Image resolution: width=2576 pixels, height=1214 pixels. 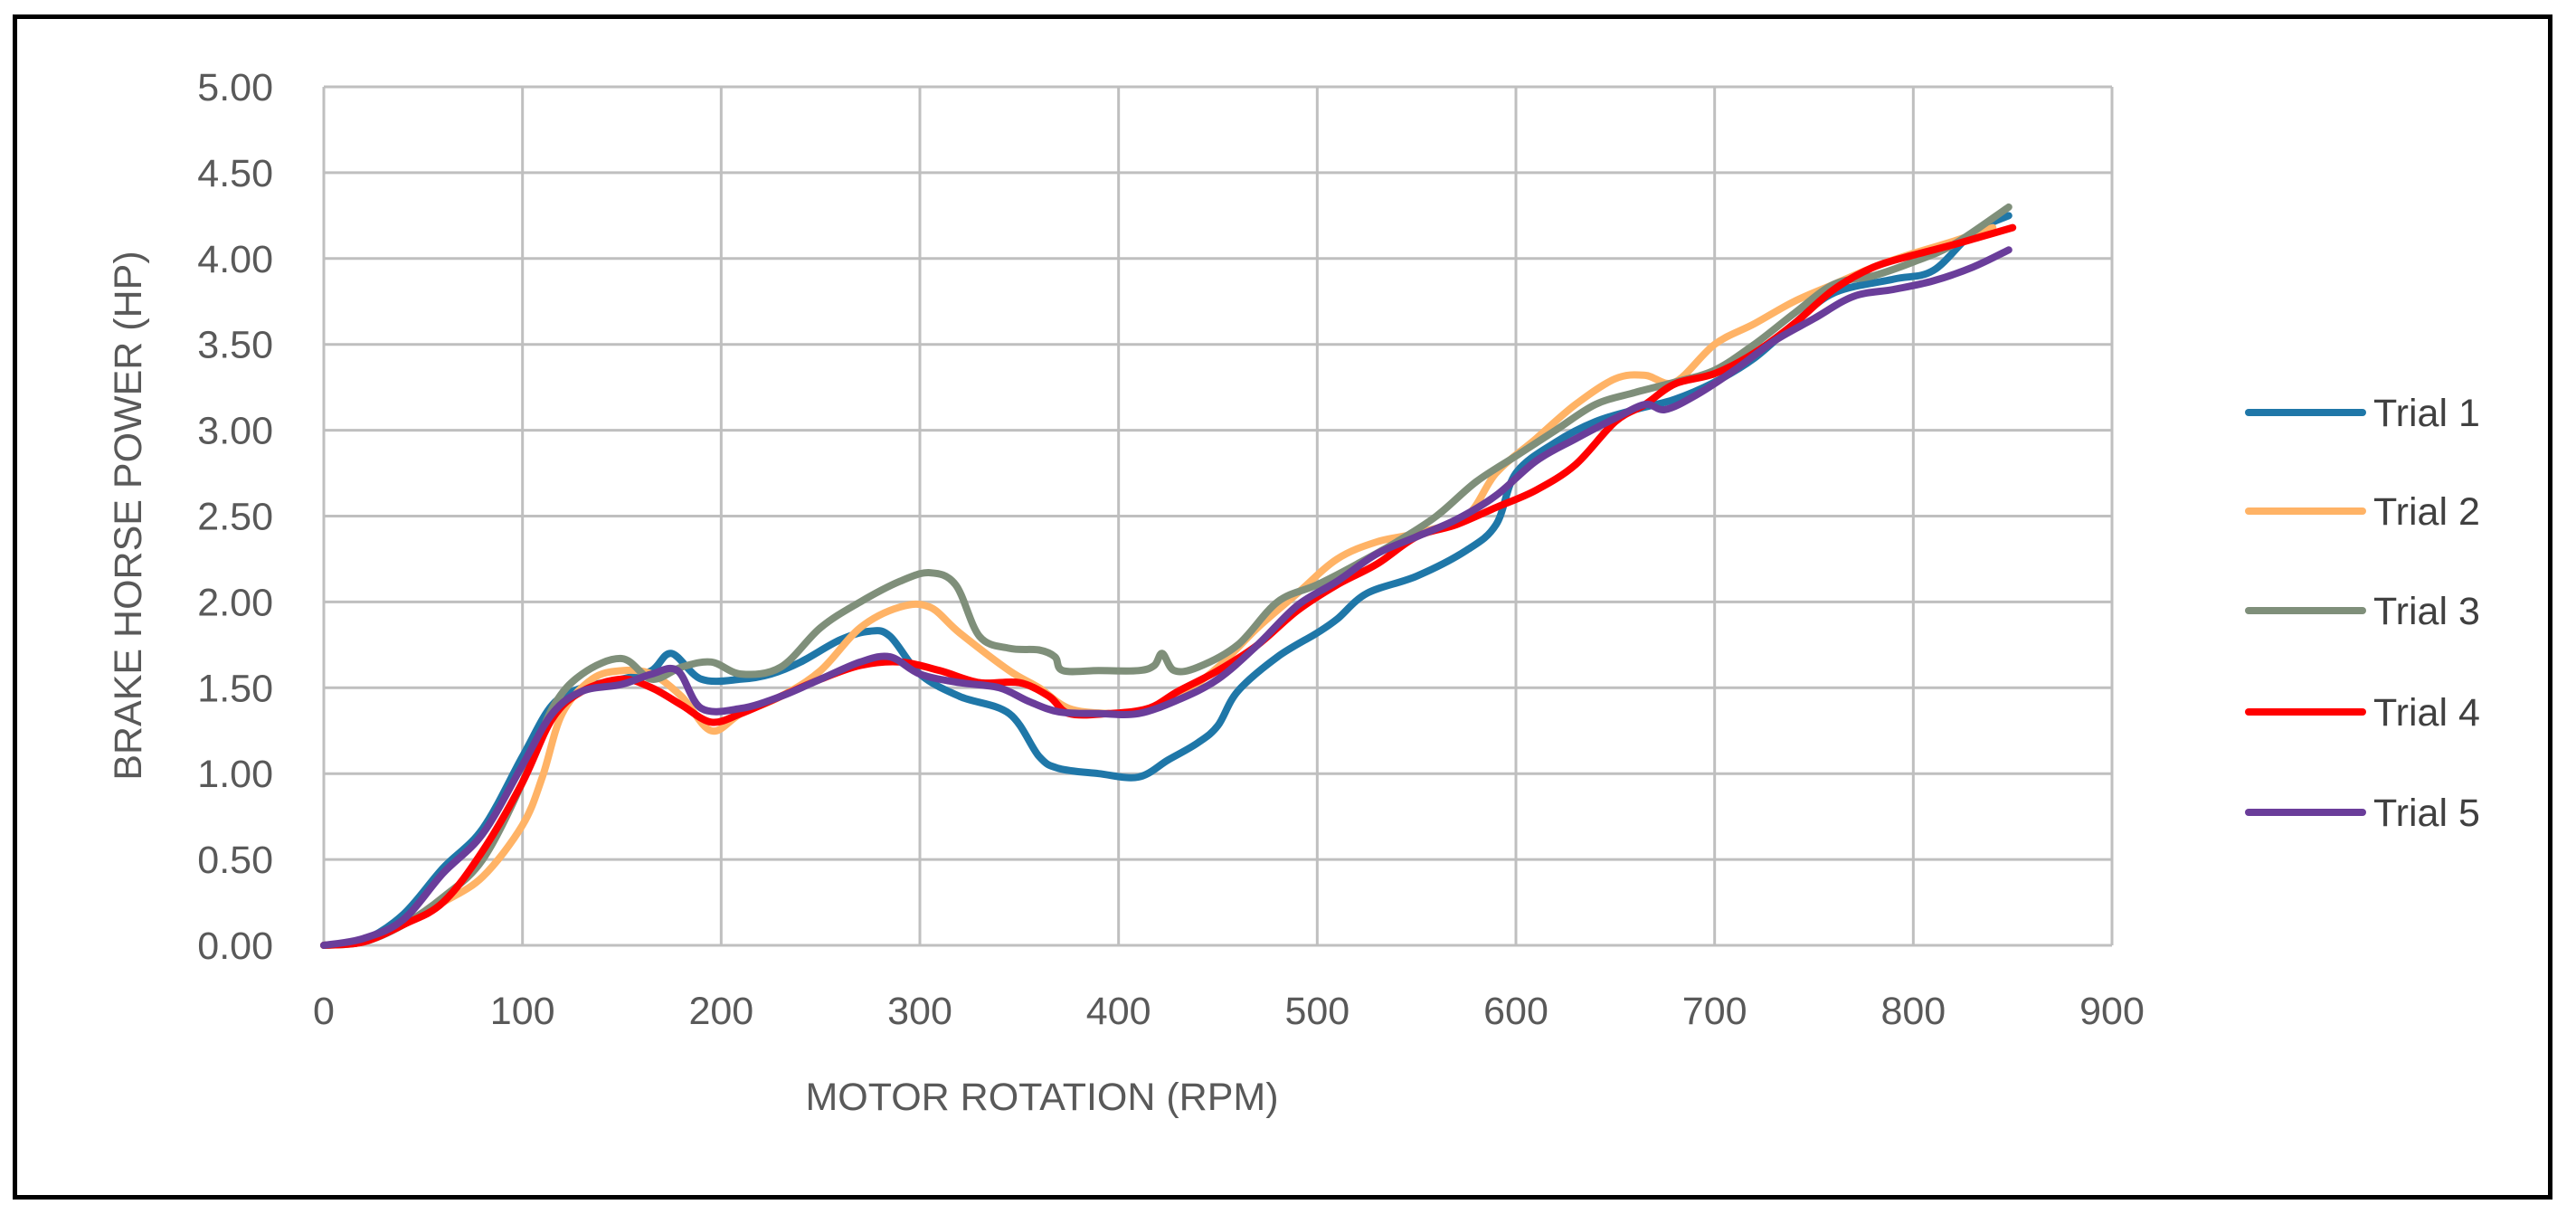 I want to click on x-tick-label: 600, so click(x=1516, y=1011).